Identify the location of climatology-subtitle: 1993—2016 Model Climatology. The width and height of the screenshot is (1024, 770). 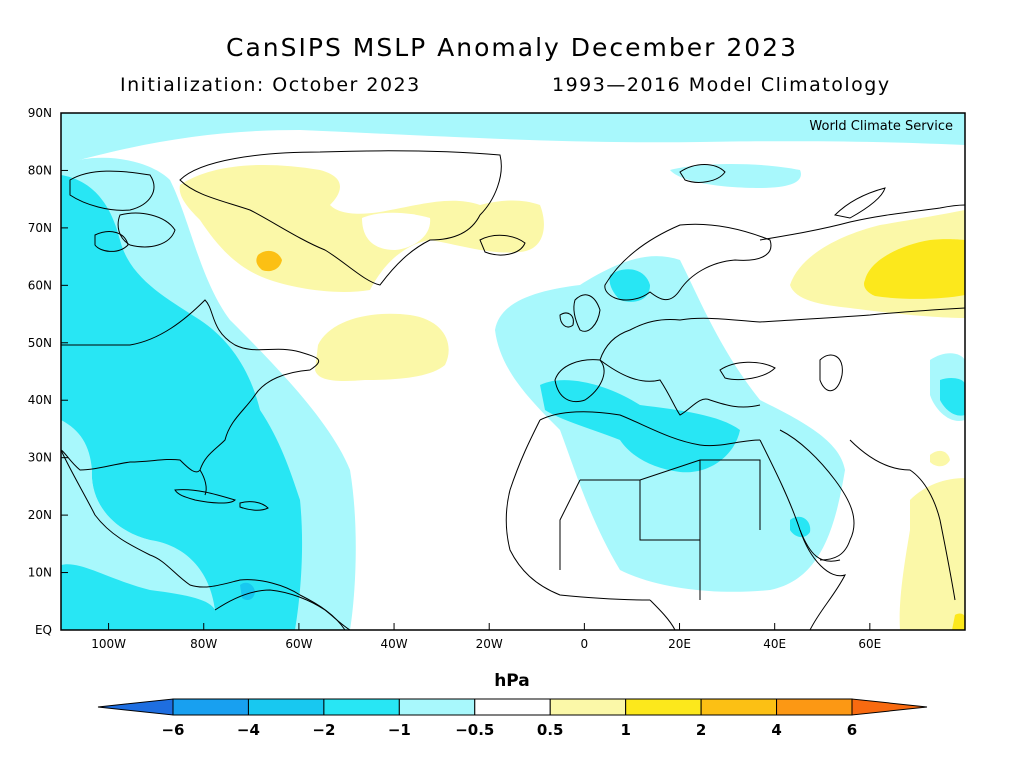
(721, 85).